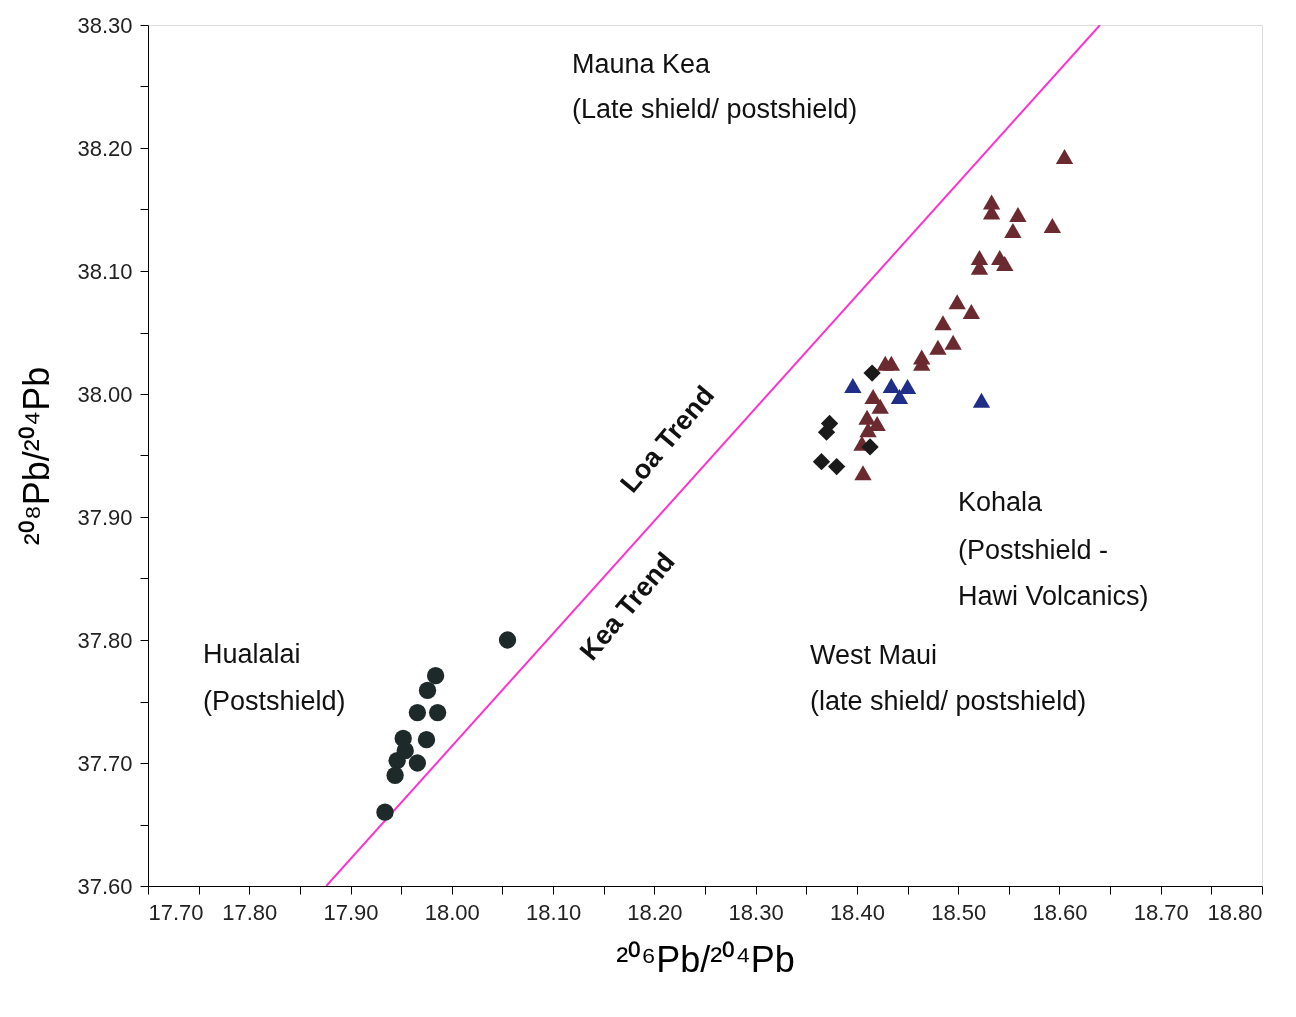 This screenshot has width=1296, height=1017. I want to click on y-tick-label: 37.90, so click(105, 517).